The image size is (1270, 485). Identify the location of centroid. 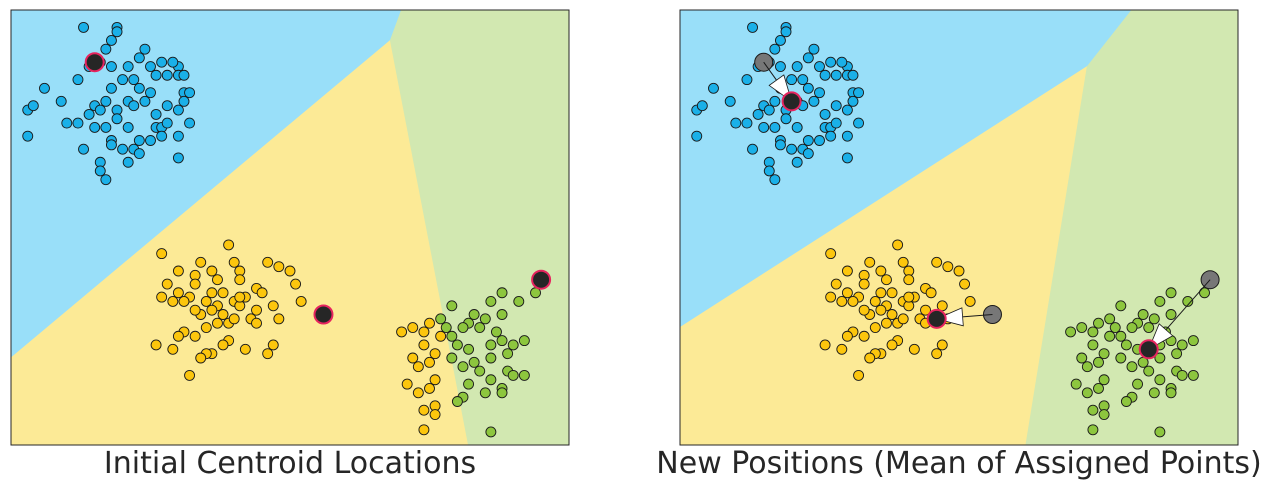
(94, 62).